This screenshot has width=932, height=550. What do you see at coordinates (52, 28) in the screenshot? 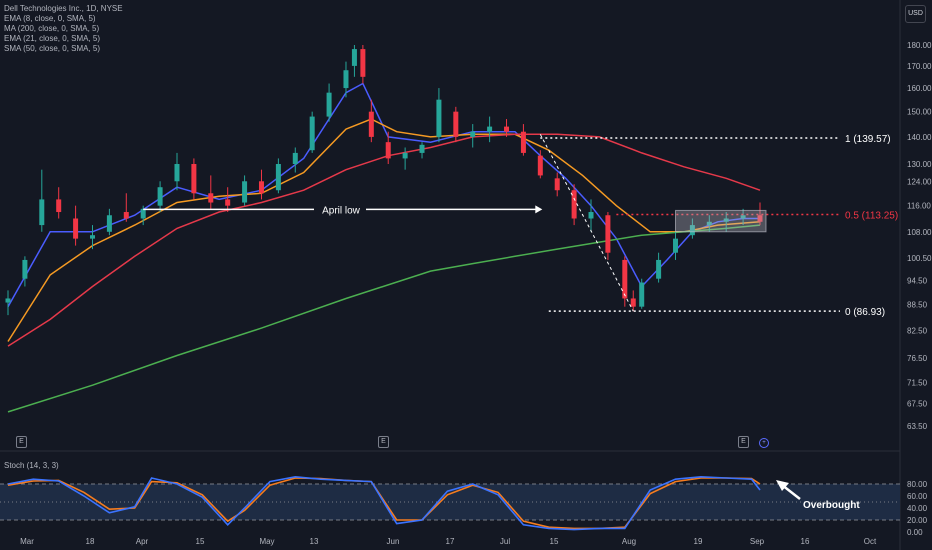
I see `legend-ma200: MA (200, close, 0, SMA, 5)` at bounding box center [52, 28].